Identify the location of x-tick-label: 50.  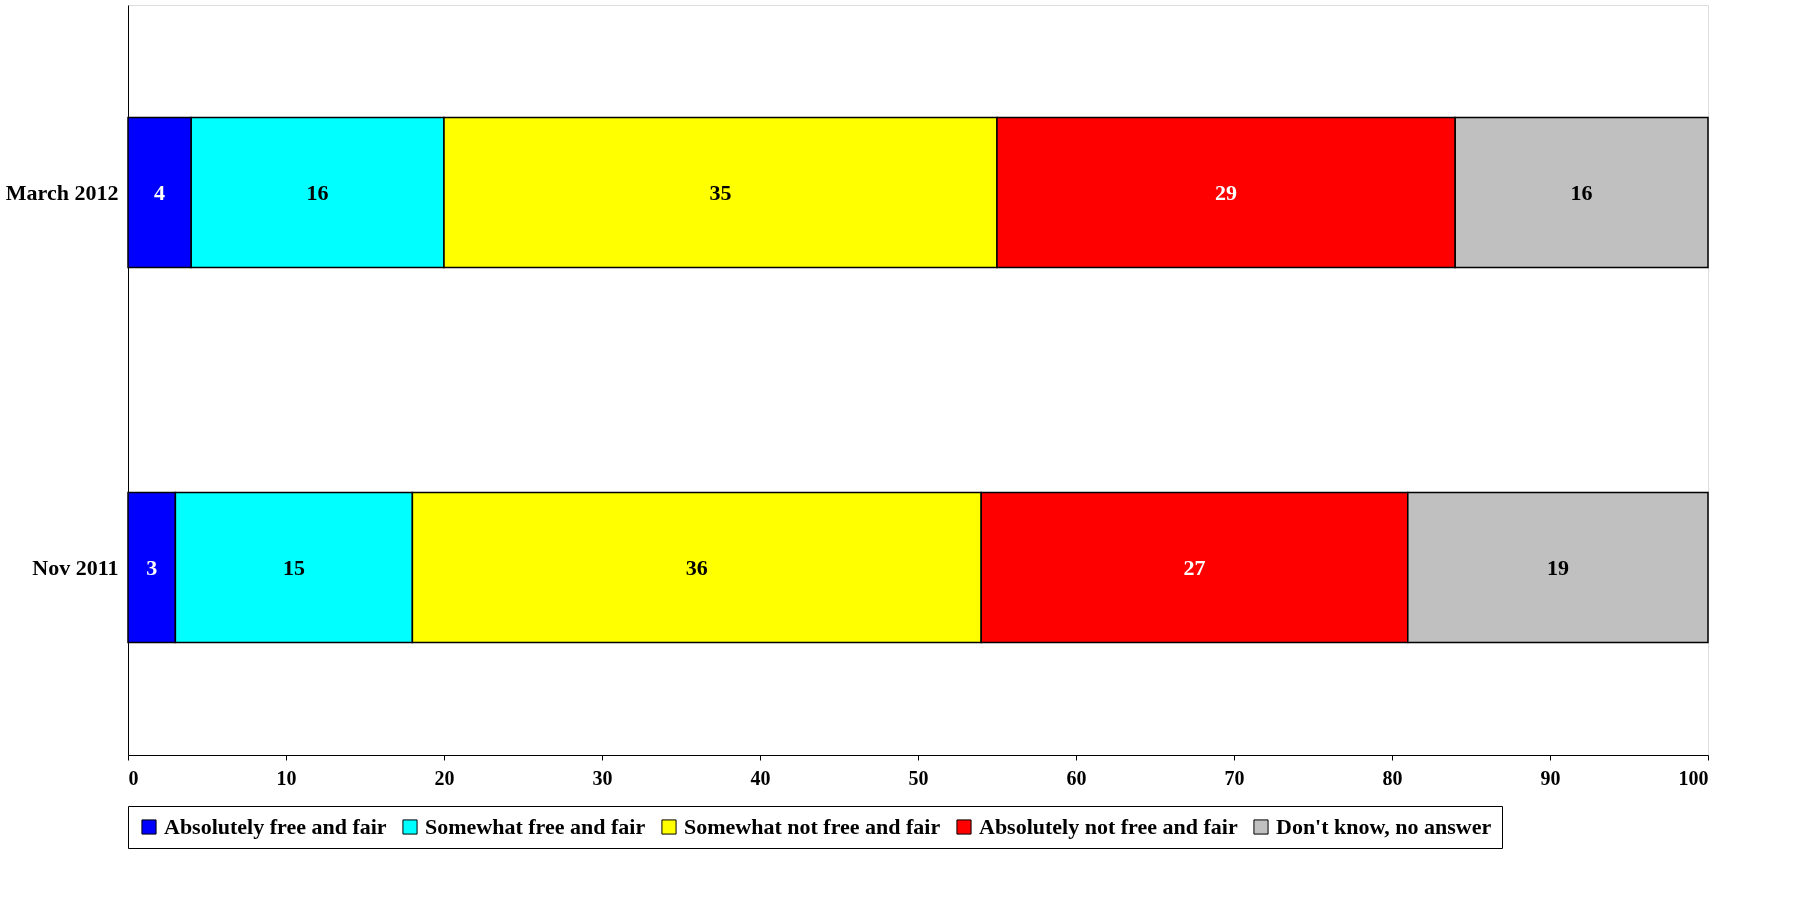
(918, 777).